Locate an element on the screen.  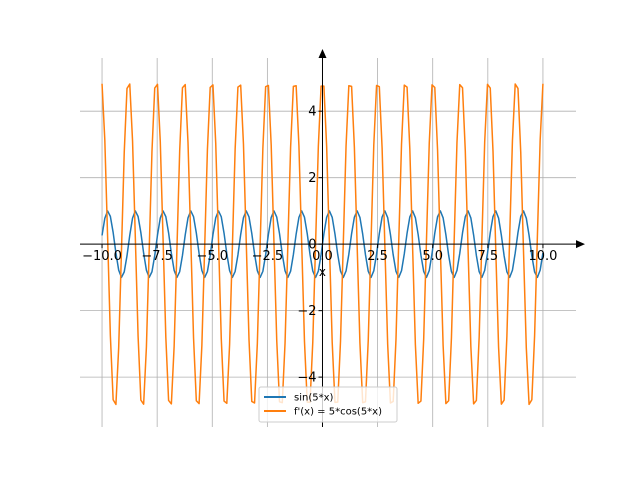
x-tick-label-8: 10.0 is located at coordinates (542, 256).